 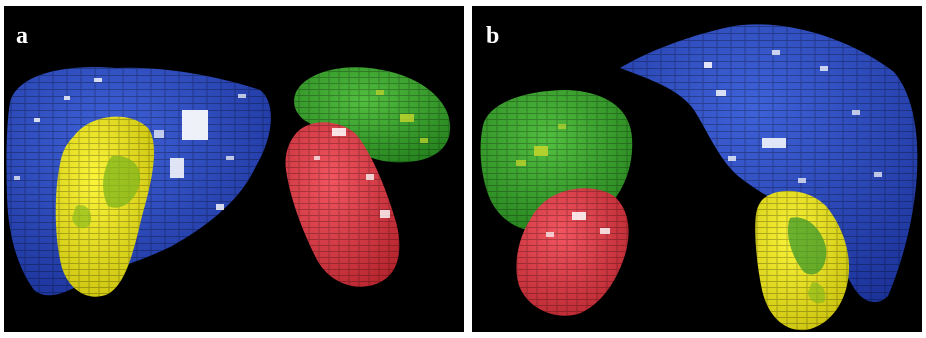 What do you see at coordinates (372, 115) in the screenshot?
I see `stomach-render-icon` at bounding box center [372, 115].